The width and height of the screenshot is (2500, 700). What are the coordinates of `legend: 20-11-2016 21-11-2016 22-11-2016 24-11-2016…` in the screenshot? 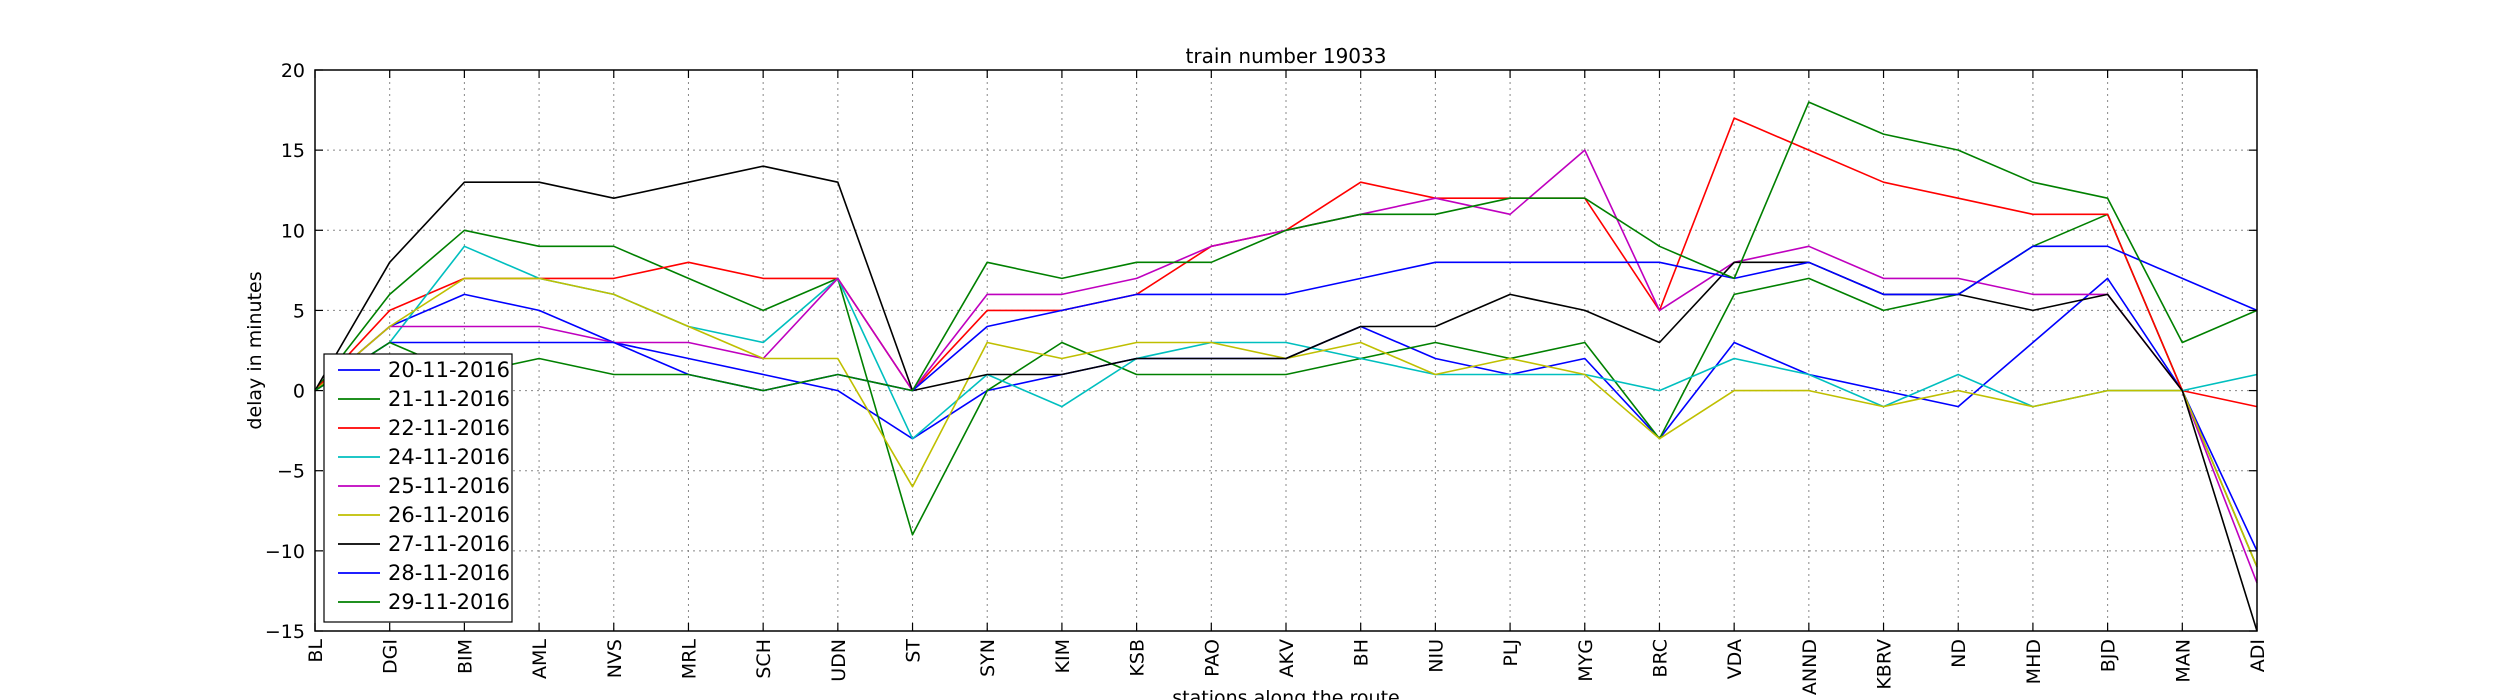 It's located at (418, 488).